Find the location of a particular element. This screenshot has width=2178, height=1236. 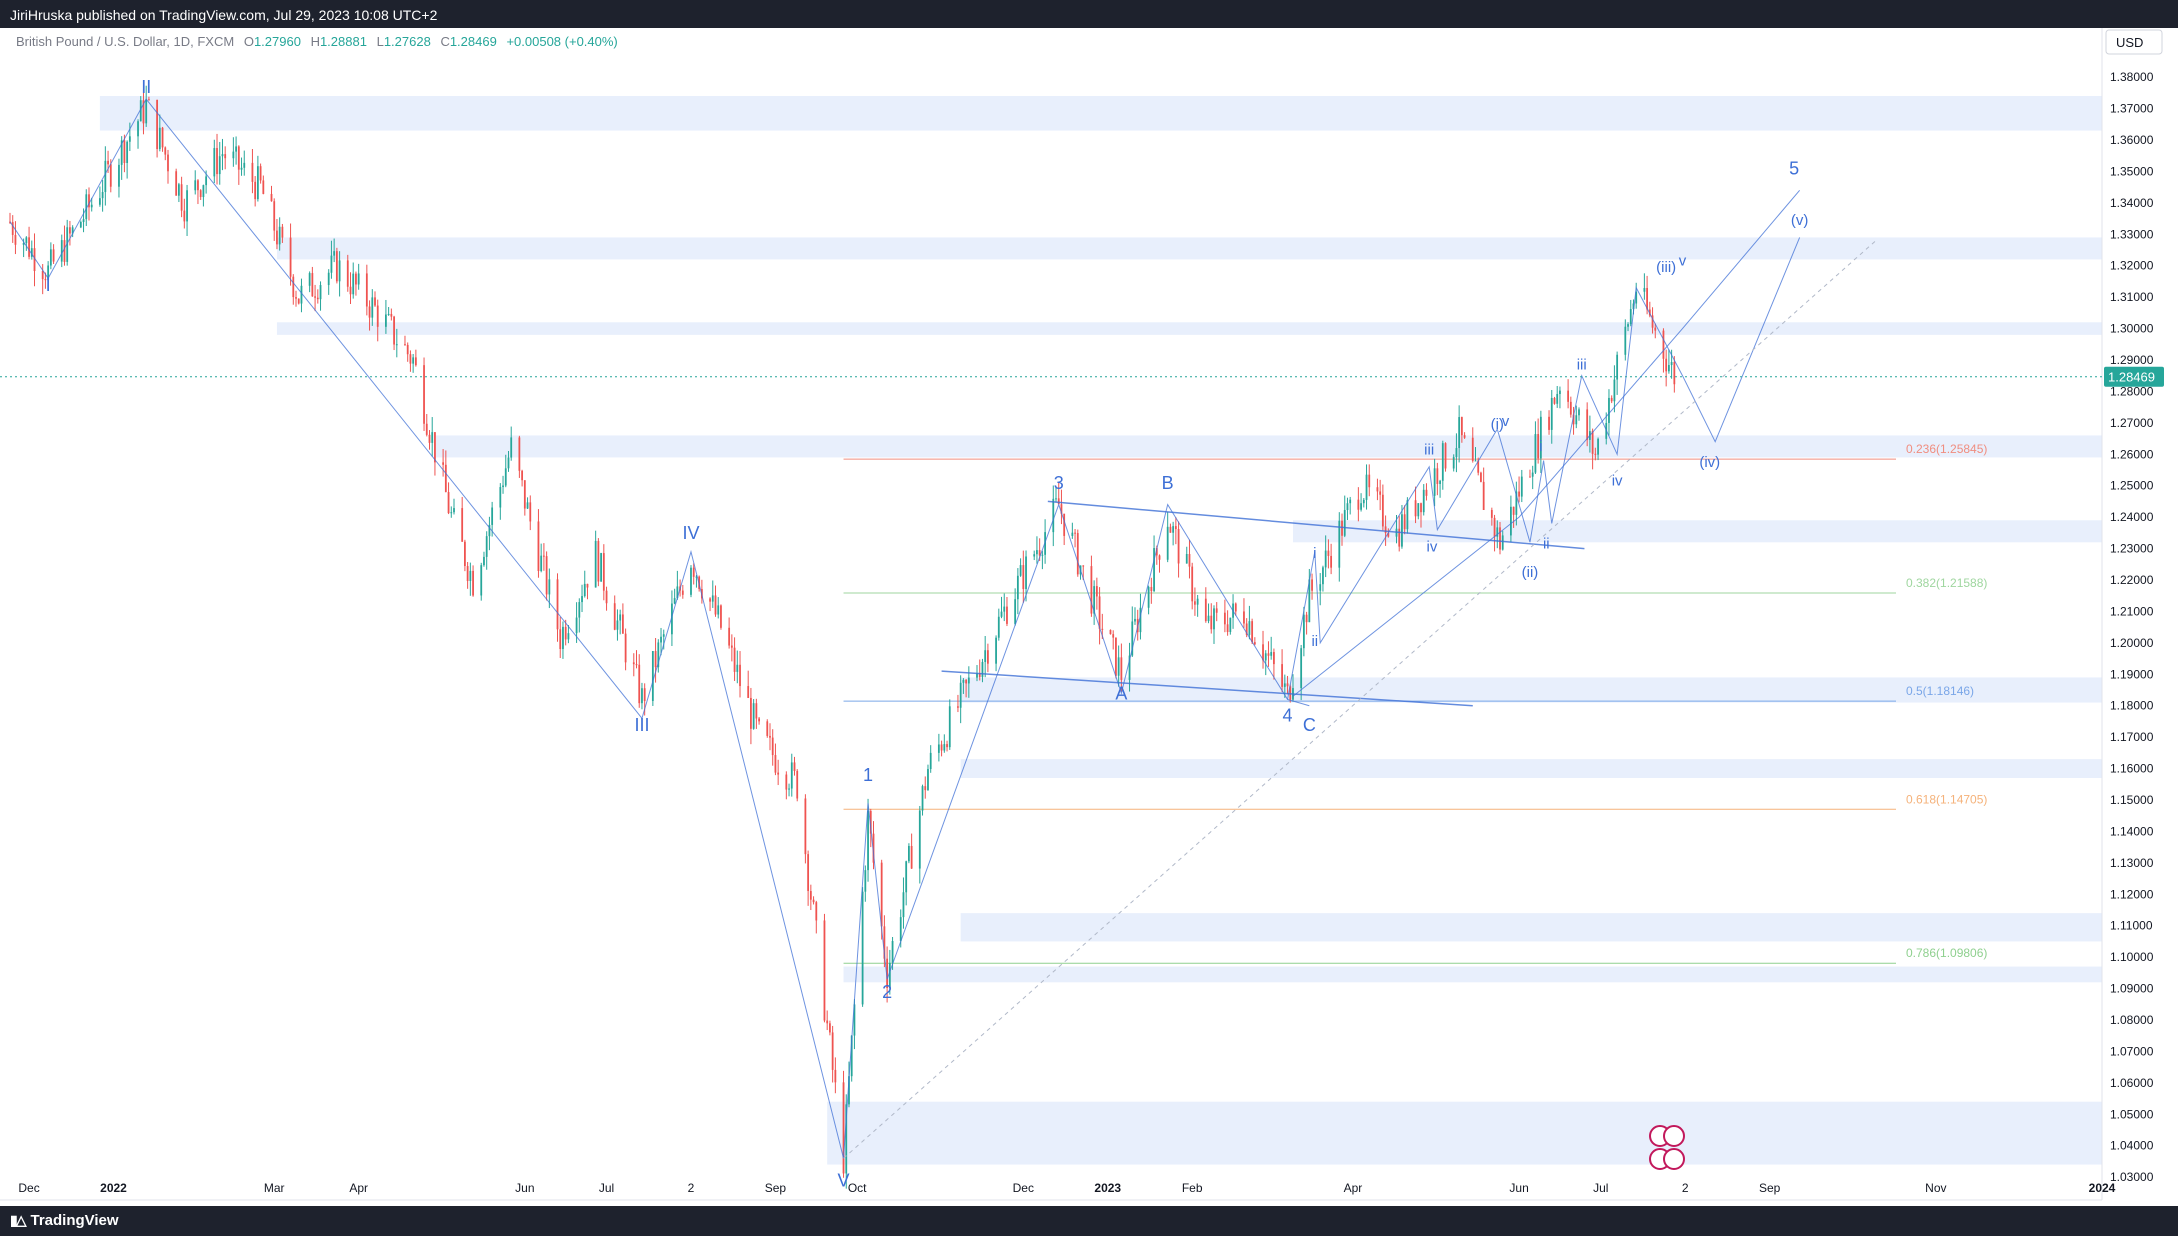

tradingview-logo: ▮△ TradingView is located at coordinates (64, 1220).